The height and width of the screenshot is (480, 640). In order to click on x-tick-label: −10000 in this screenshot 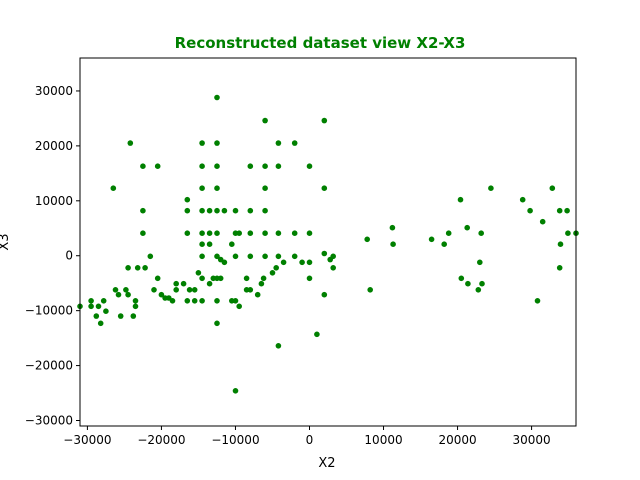, I will do `click(235, 440)`.